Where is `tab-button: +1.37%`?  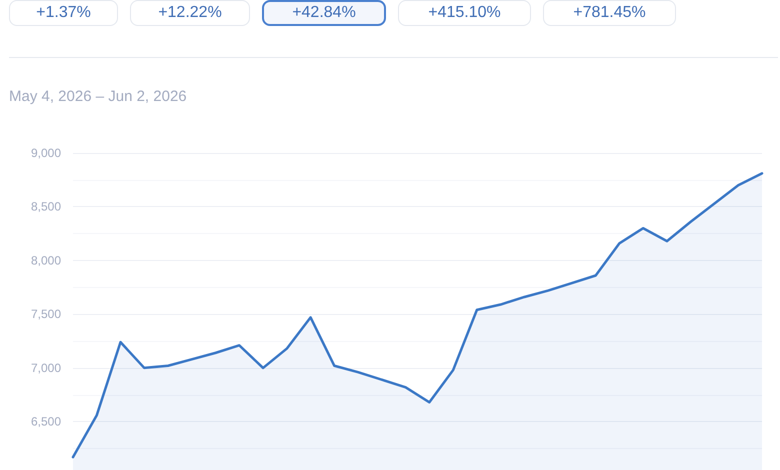 tab-button: +1.37% is located at coordinates (63, 13).